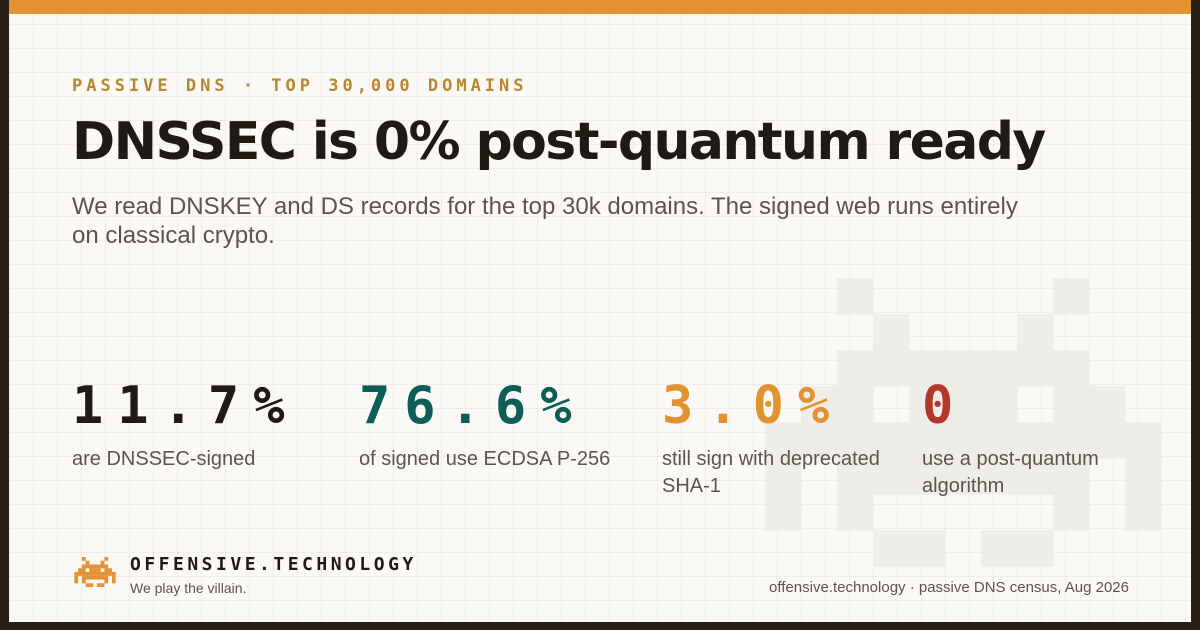 The width and height of the screenshot is (1200, 630). I want to click on stat-value: 3.0%, so click(753, 406).